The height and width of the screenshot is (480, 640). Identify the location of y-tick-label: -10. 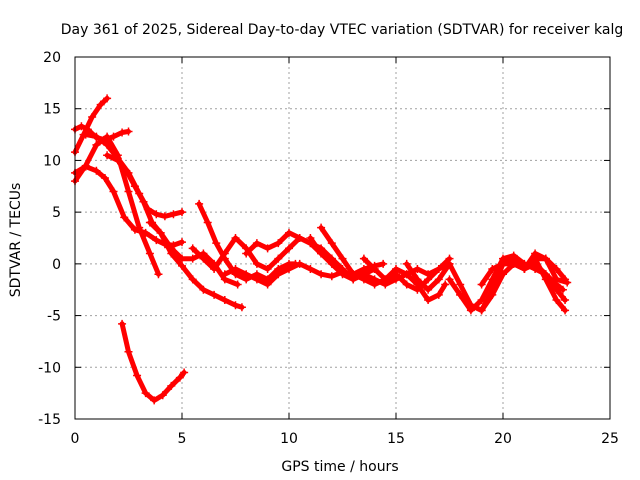
(49, 368).